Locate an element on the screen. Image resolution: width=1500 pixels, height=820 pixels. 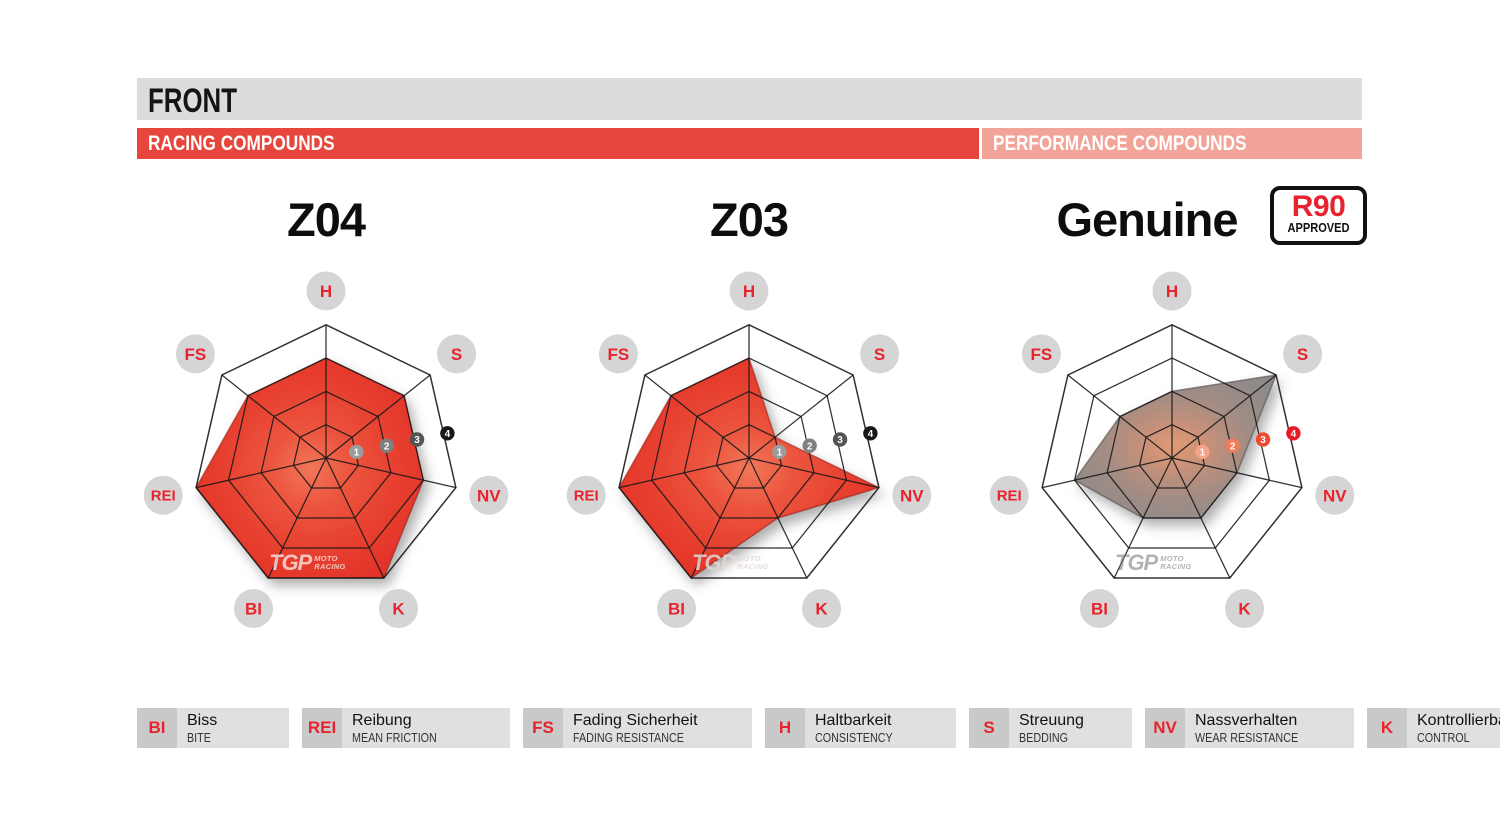
legend-term-german: Streuung is located at coordinates (1051, 720).